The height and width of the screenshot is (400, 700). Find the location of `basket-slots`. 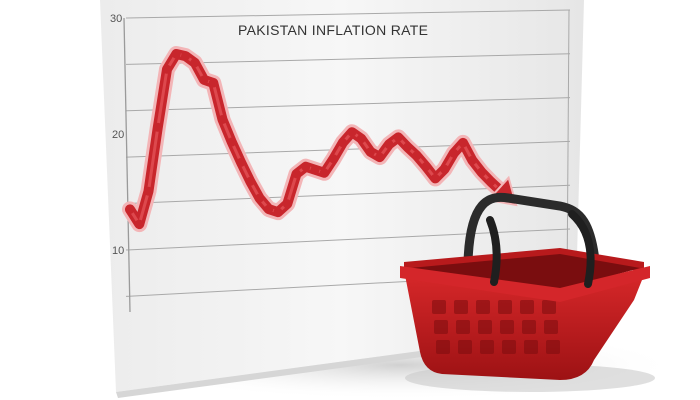

basket-slots is located at coordinates (496, 327).